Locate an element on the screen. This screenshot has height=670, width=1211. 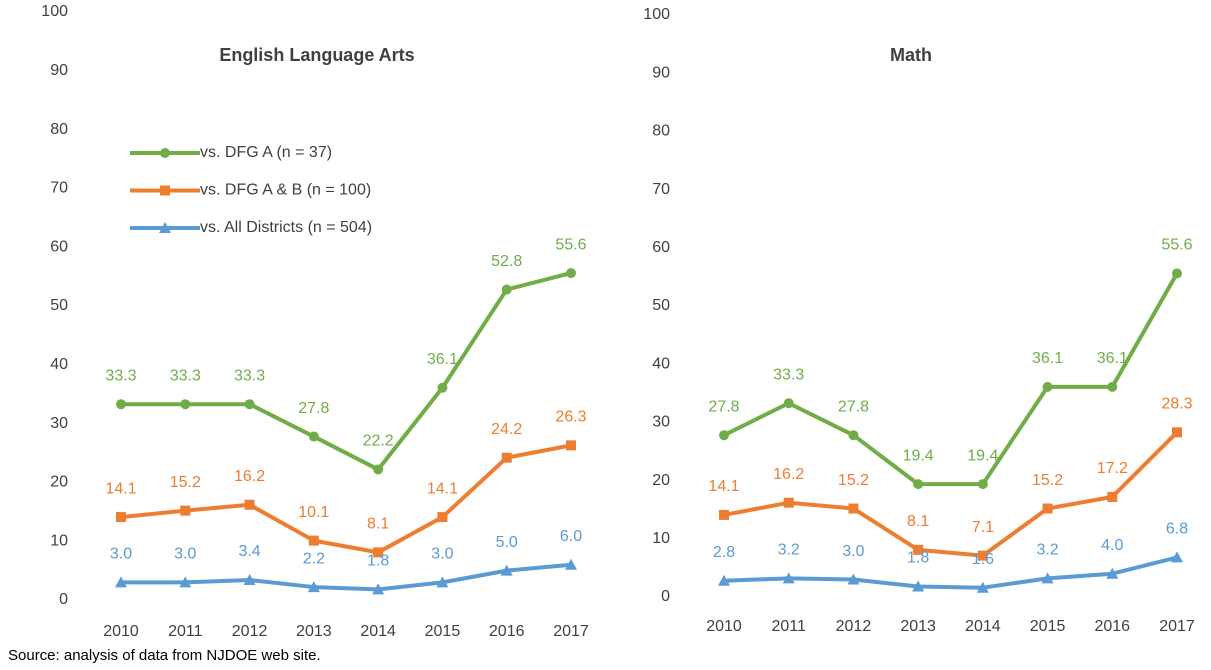
data-label: 55.6 is located at coordinates (1176, 245).